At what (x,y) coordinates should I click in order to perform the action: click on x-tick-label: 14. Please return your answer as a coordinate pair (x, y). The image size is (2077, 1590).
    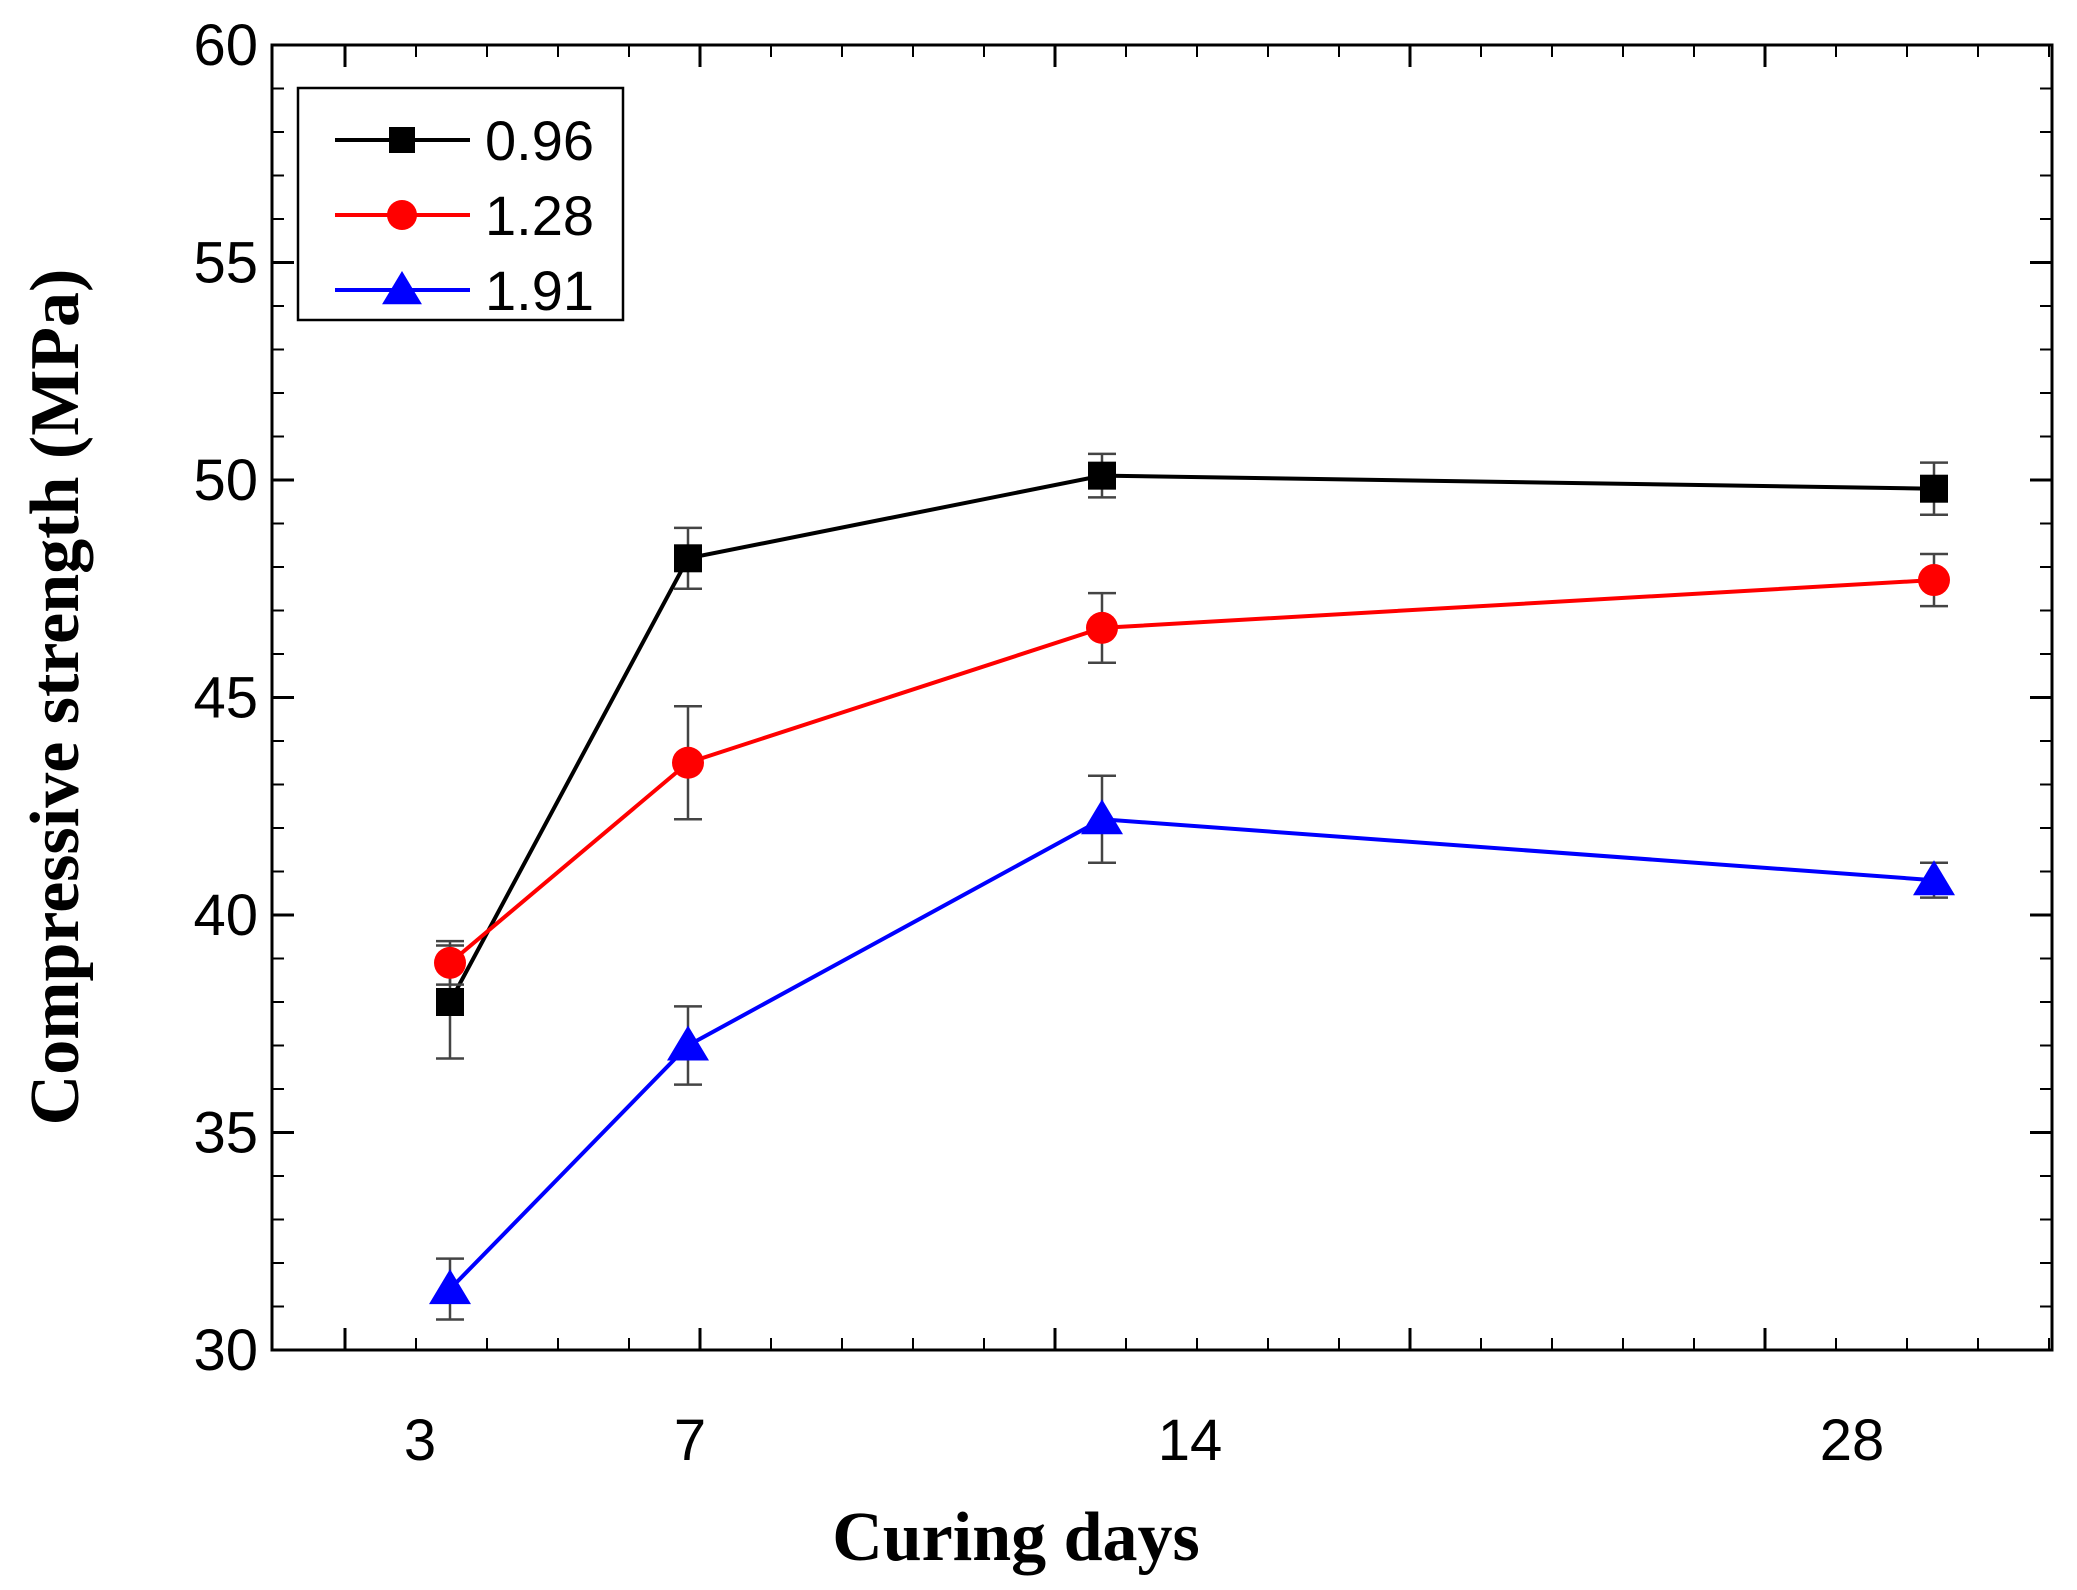
    Looking at the image, I should click on (1190, 1440).